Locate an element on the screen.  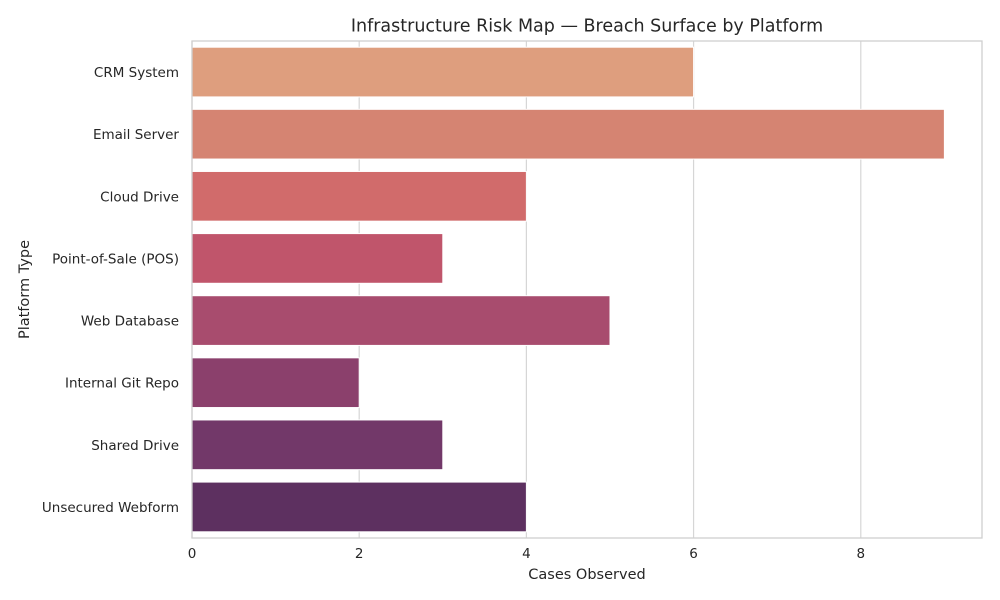
bar-cloud-drive is located at coordinates (359, 196).